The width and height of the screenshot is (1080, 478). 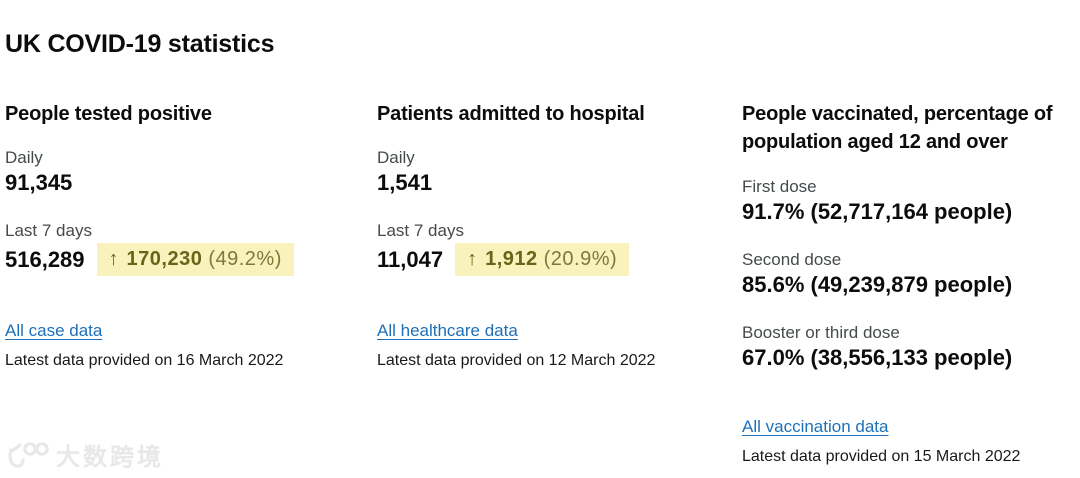 What do you see at coordinates (405, 182) in the screenshot?
I see `daily-value-healthcare: 1,541` at bounding box center [405, 182].